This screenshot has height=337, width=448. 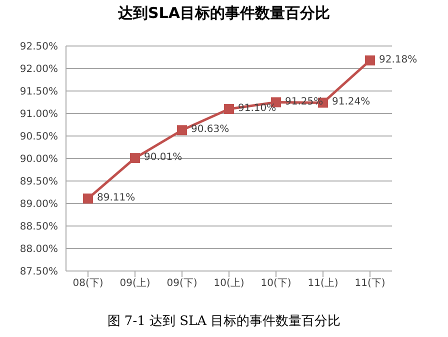 I want to click on y-tick-label: 92.00%, so click(x=39, y=70).